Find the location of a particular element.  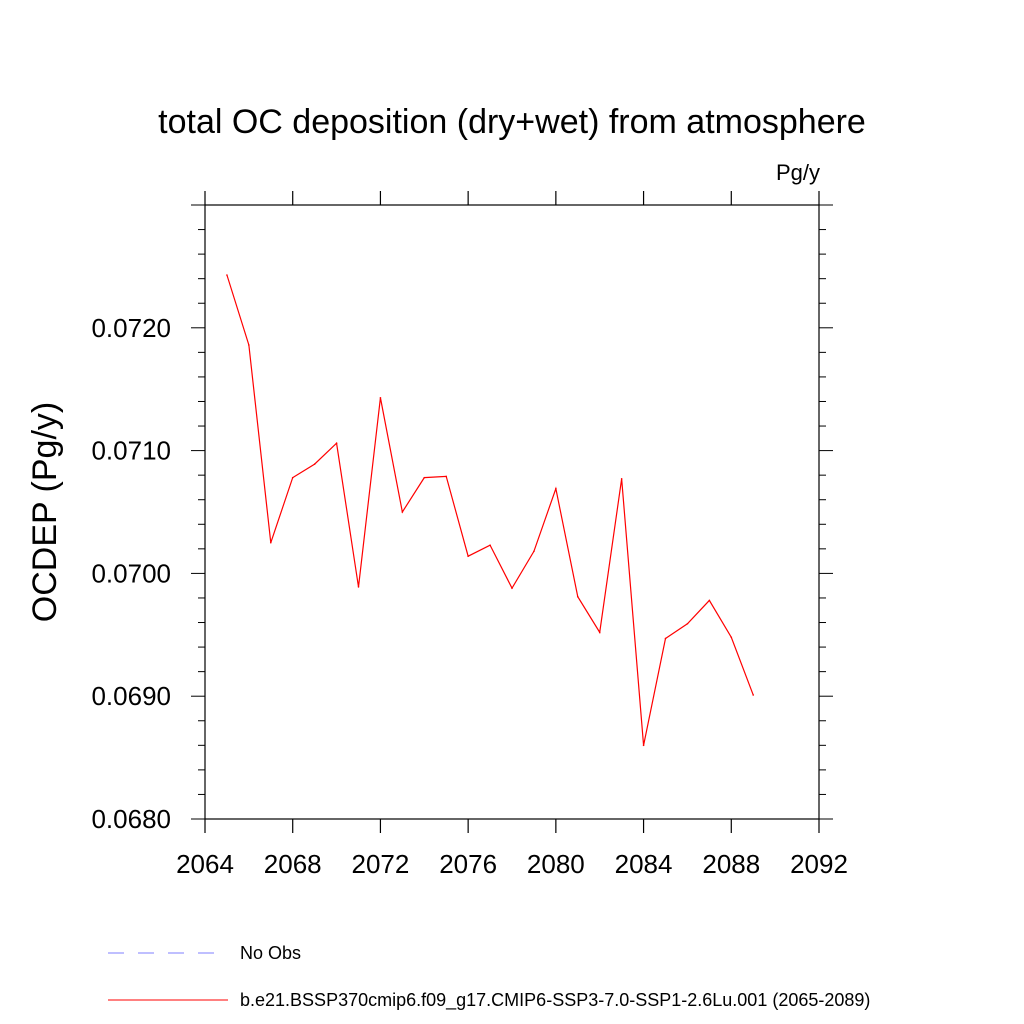

x-tick-label: 2076 is located at coordinates (468, 864).